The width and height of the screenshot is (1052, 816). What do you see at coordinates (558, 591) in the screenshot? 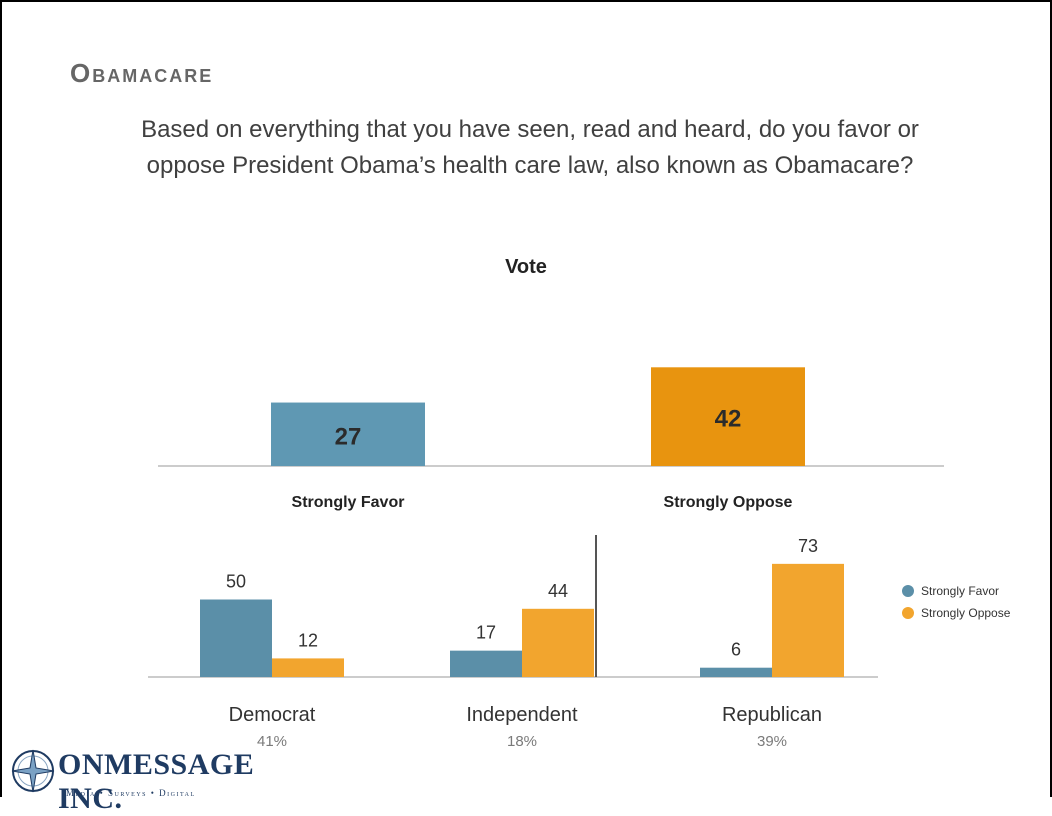
I see `bar-value-label: 44` at bounding box center [558, 591].